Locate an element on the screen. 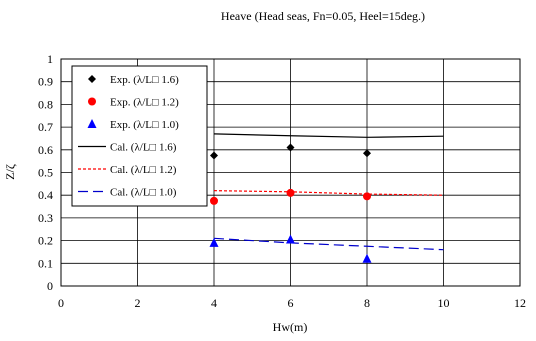  x-tick-label: 2 is located at coordinates (138, 303).